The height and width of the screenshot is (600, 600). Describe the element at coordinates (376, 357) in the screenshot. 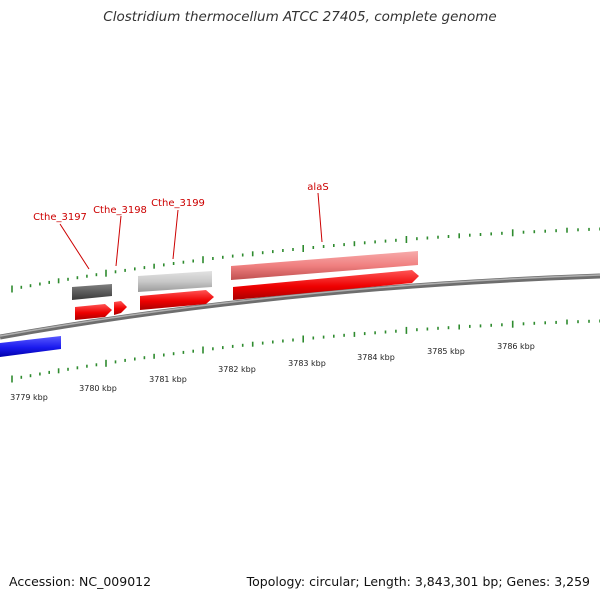

I see `scale-label: 3784 kbp` at that location.